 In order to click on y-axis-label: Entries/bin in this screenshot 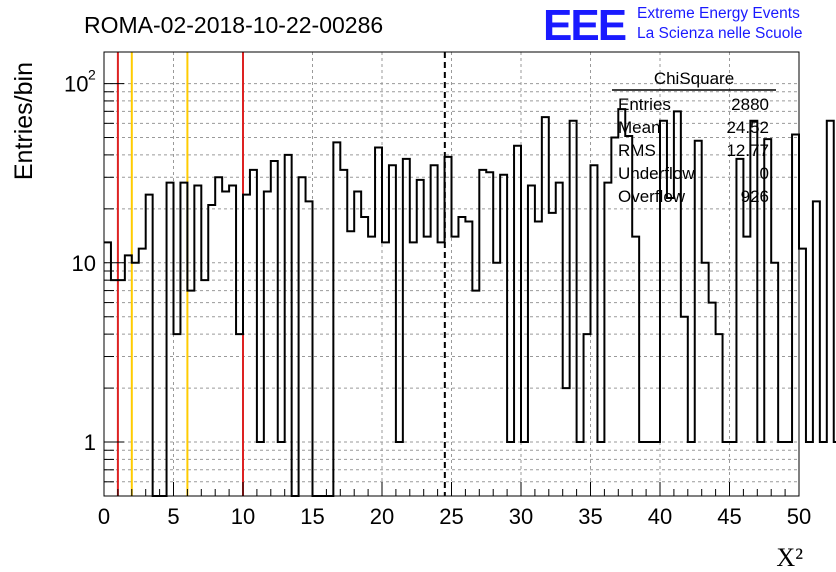, I will do `click(24, 121)`.